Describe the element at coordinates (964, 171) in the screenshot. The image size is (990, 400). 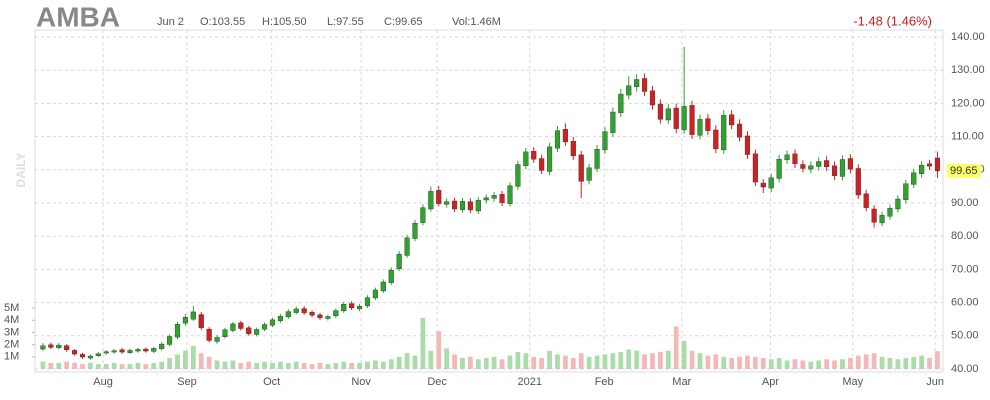
I see `last-price-label: 99.65` at that location.